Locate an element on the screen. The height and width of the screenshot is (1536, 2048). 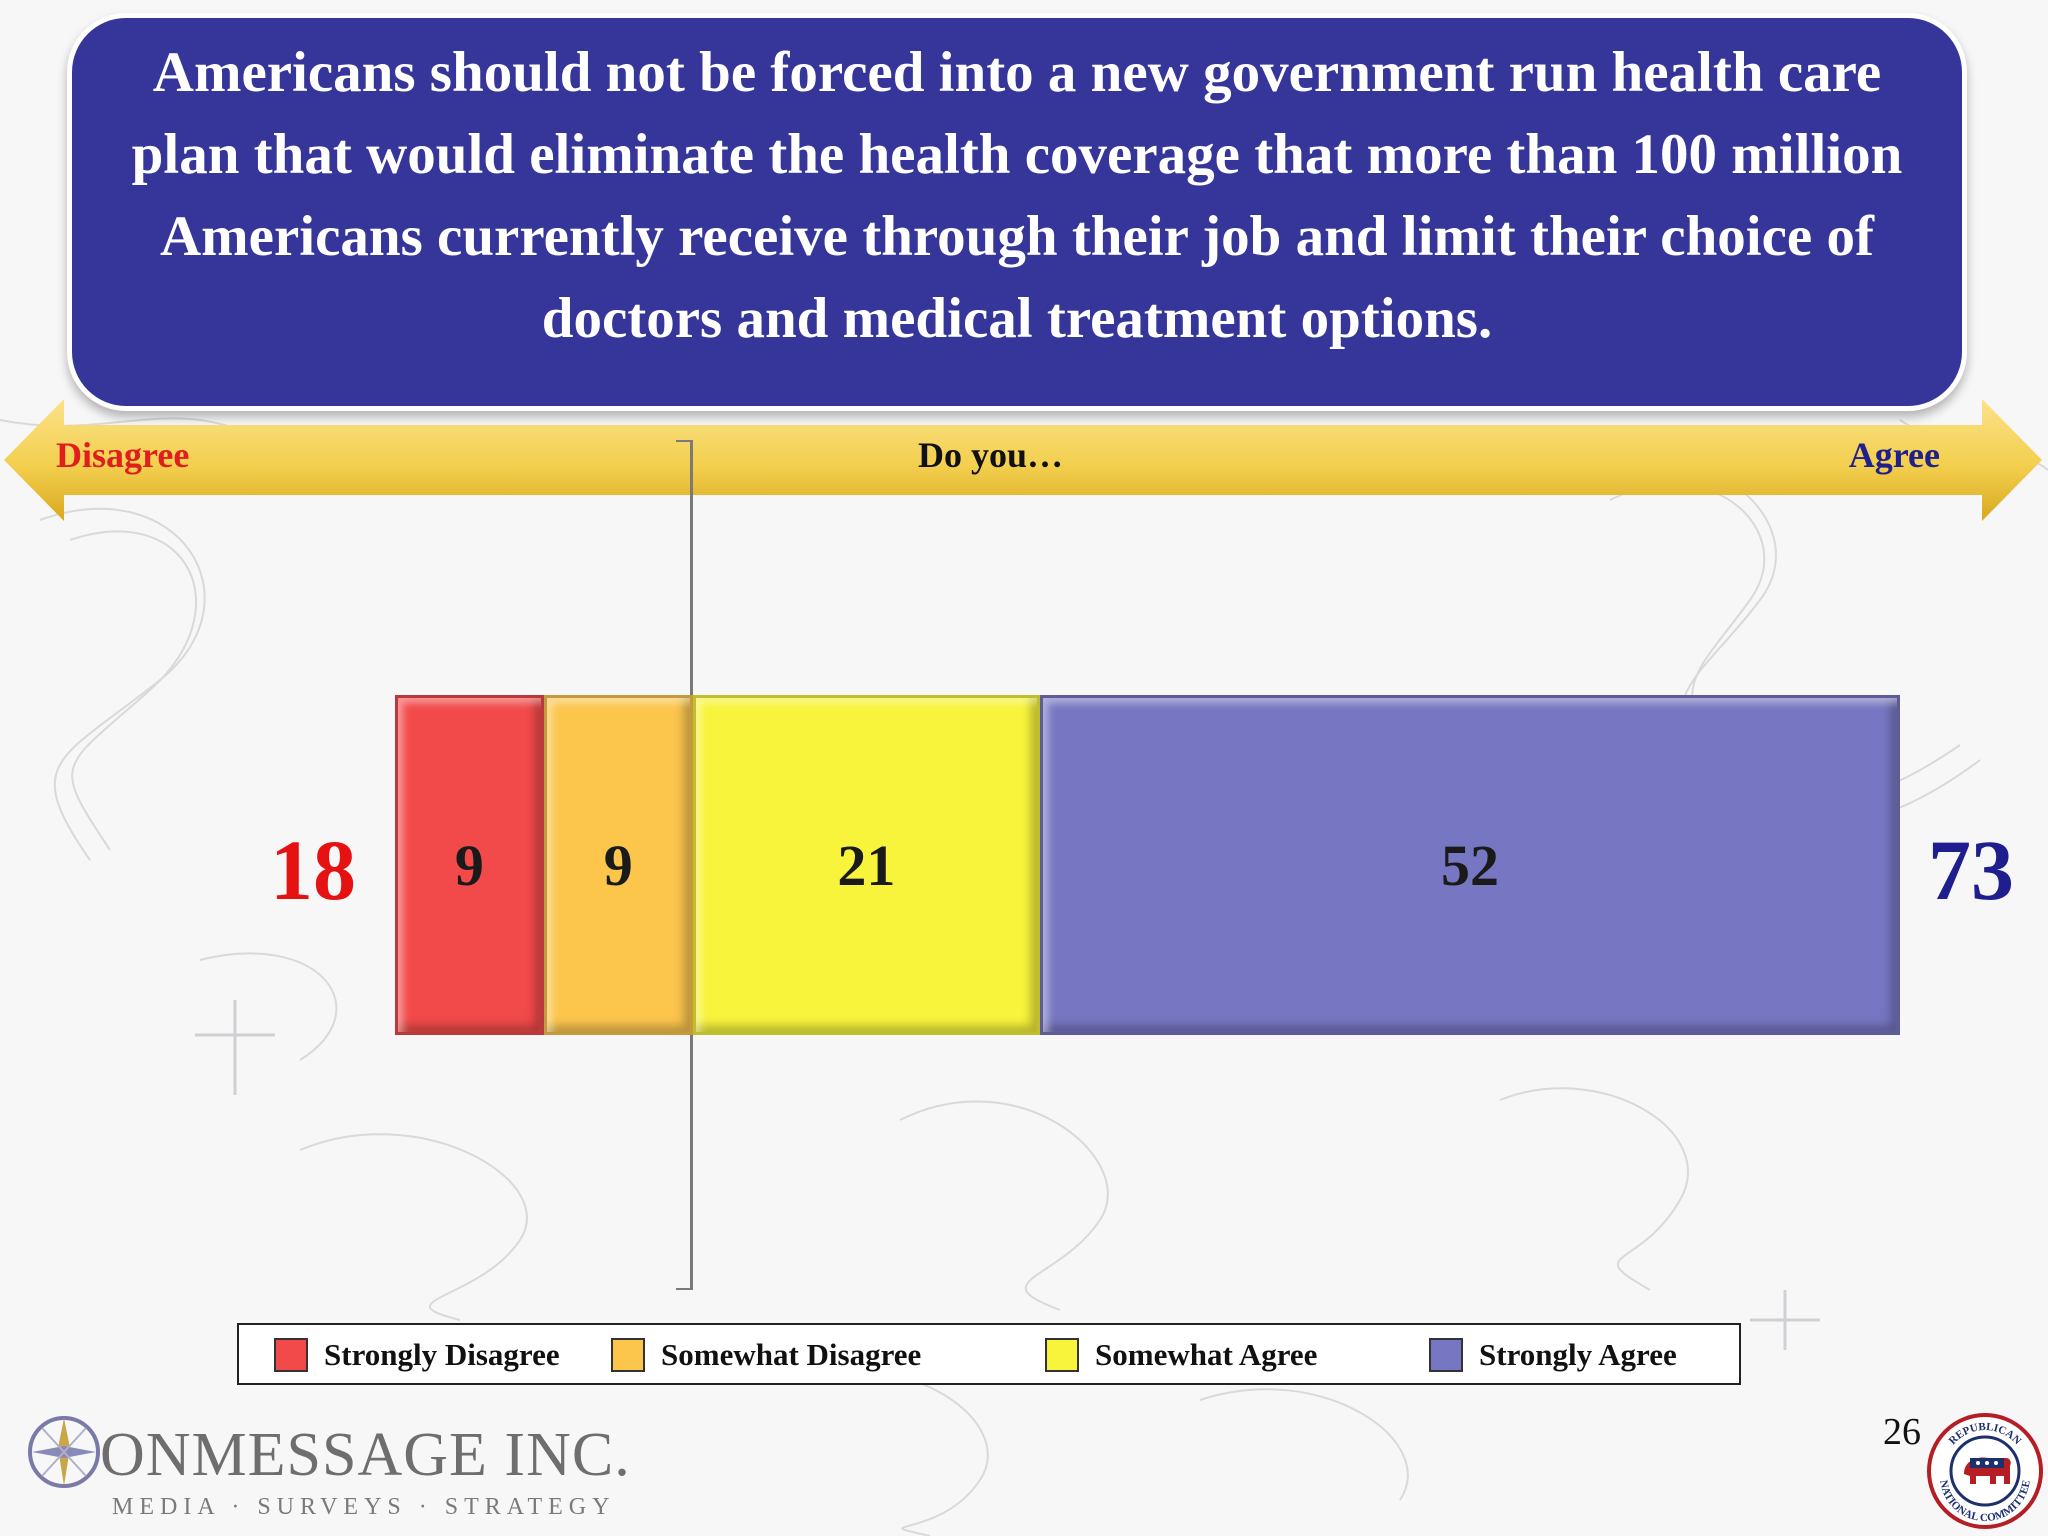
midpoint-divider-top-cap is located at coordinates (683, 441).